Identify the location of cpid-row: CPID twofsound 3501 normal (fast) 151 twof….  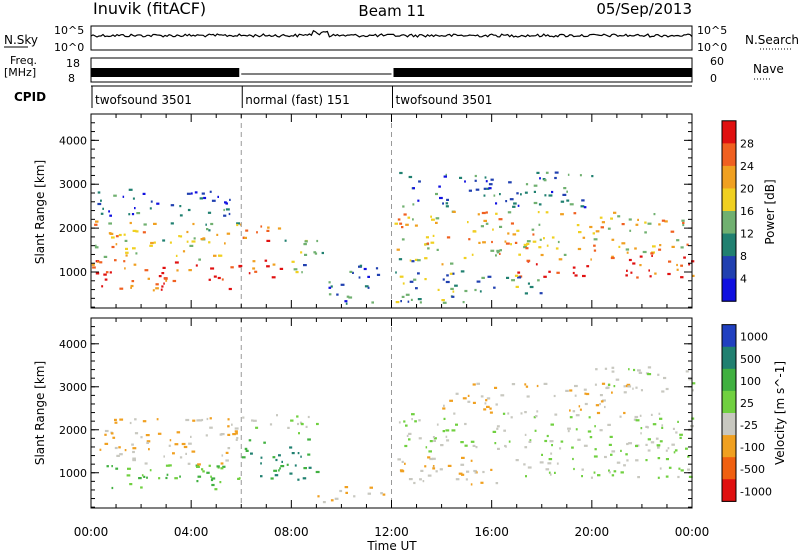
(353, 96).